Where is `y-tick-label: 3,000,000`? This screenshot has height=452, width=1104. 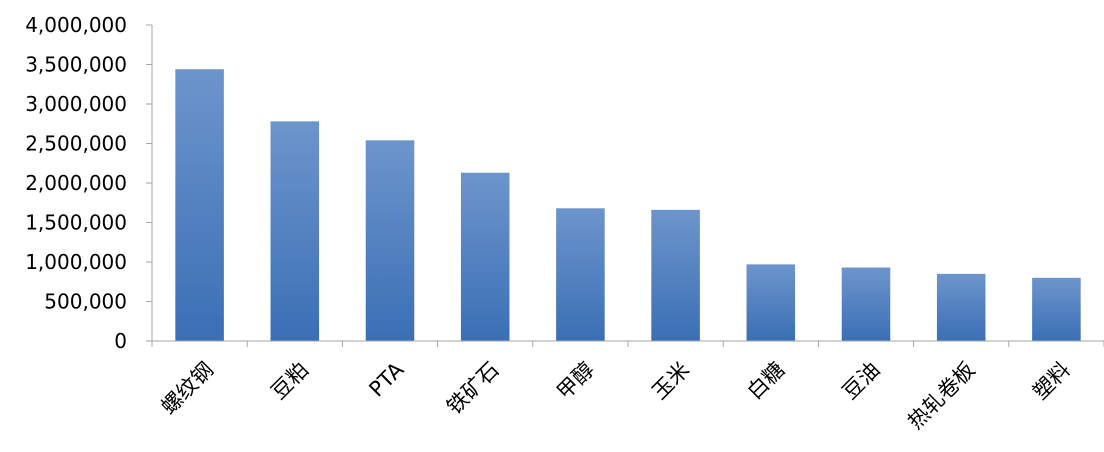
y-tick-label: 3,000,000 is located at coordinates (76, 104).